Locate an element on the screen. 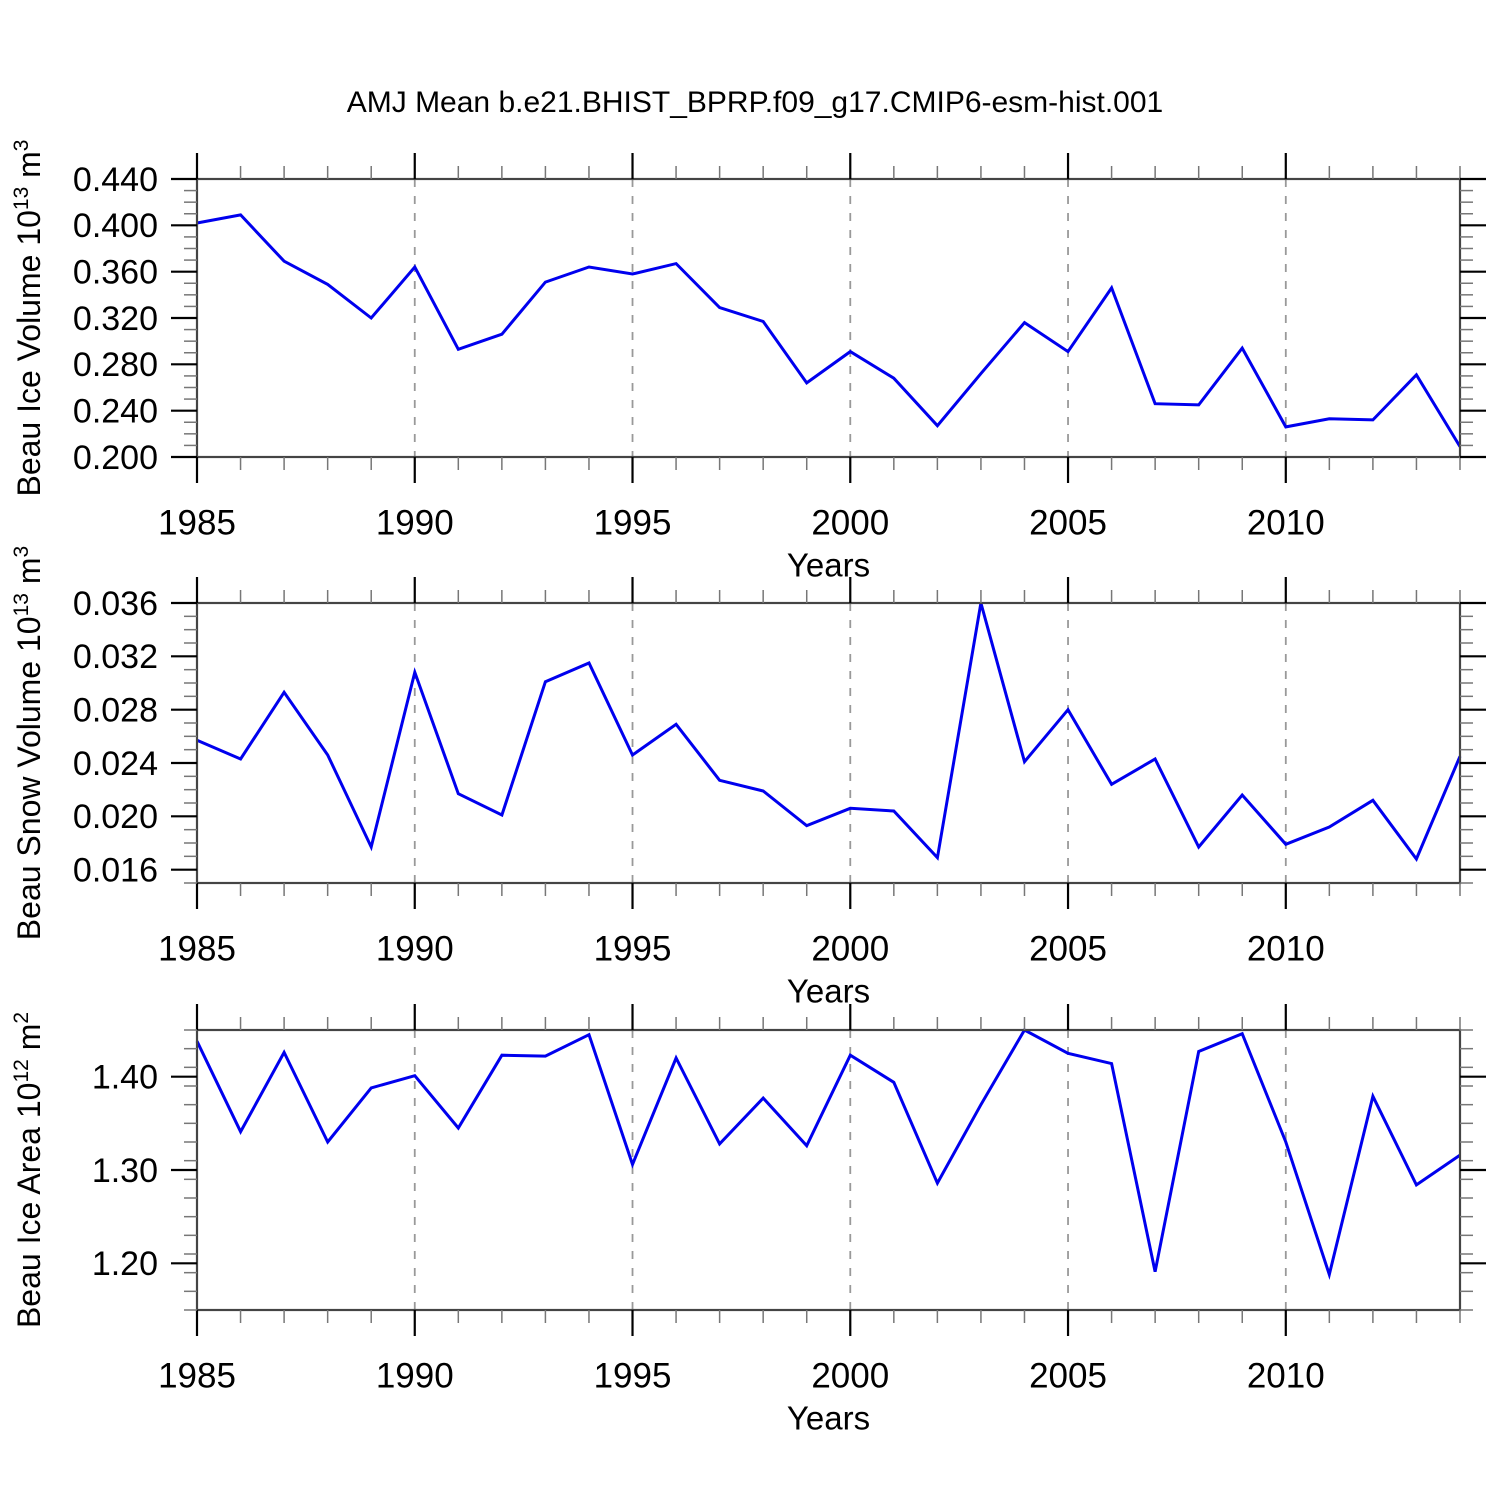  y-tick-label: 1.40 is located at coordinates (125, 1078).